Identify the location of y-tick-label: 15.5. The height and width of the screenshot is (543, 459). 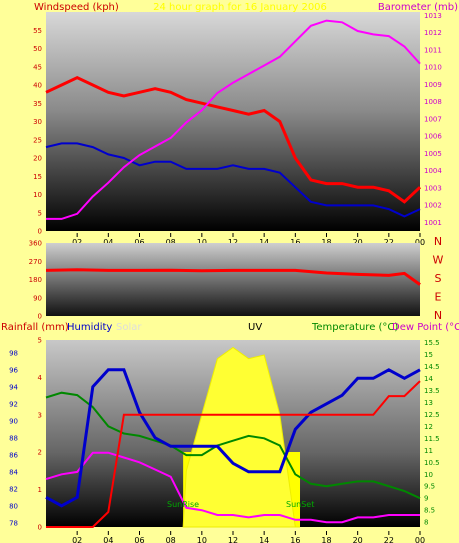
(432, 343).